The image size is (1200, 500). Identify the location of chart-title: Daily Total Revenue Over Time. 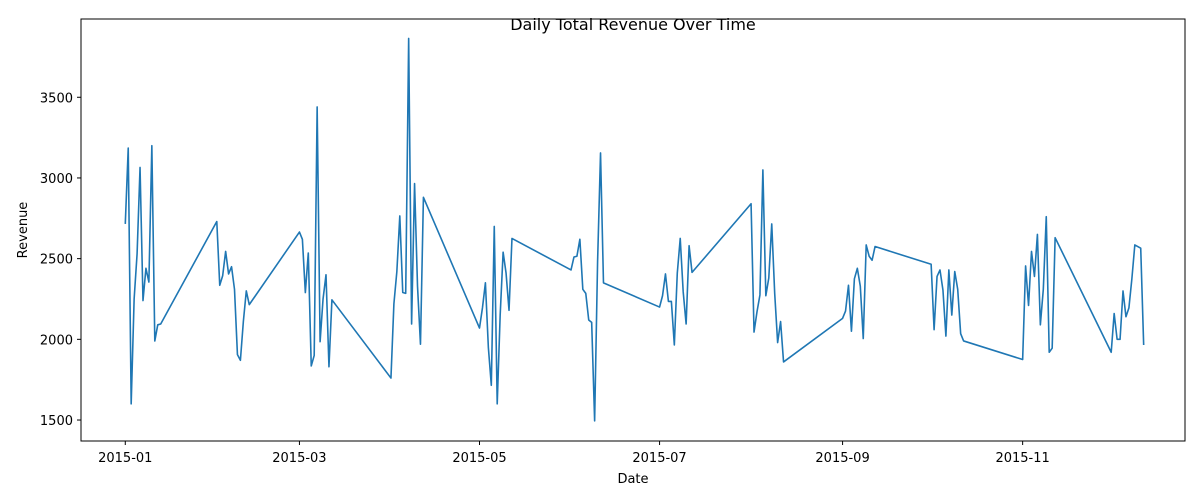
(633, 24).